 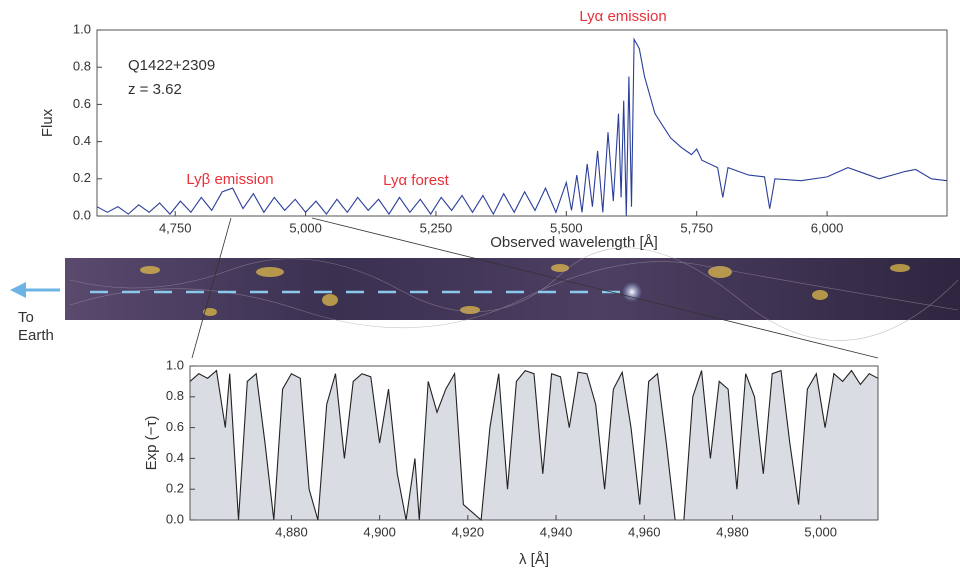 I want to click on annotation: z = 3.62, so click(x=155, y=89).